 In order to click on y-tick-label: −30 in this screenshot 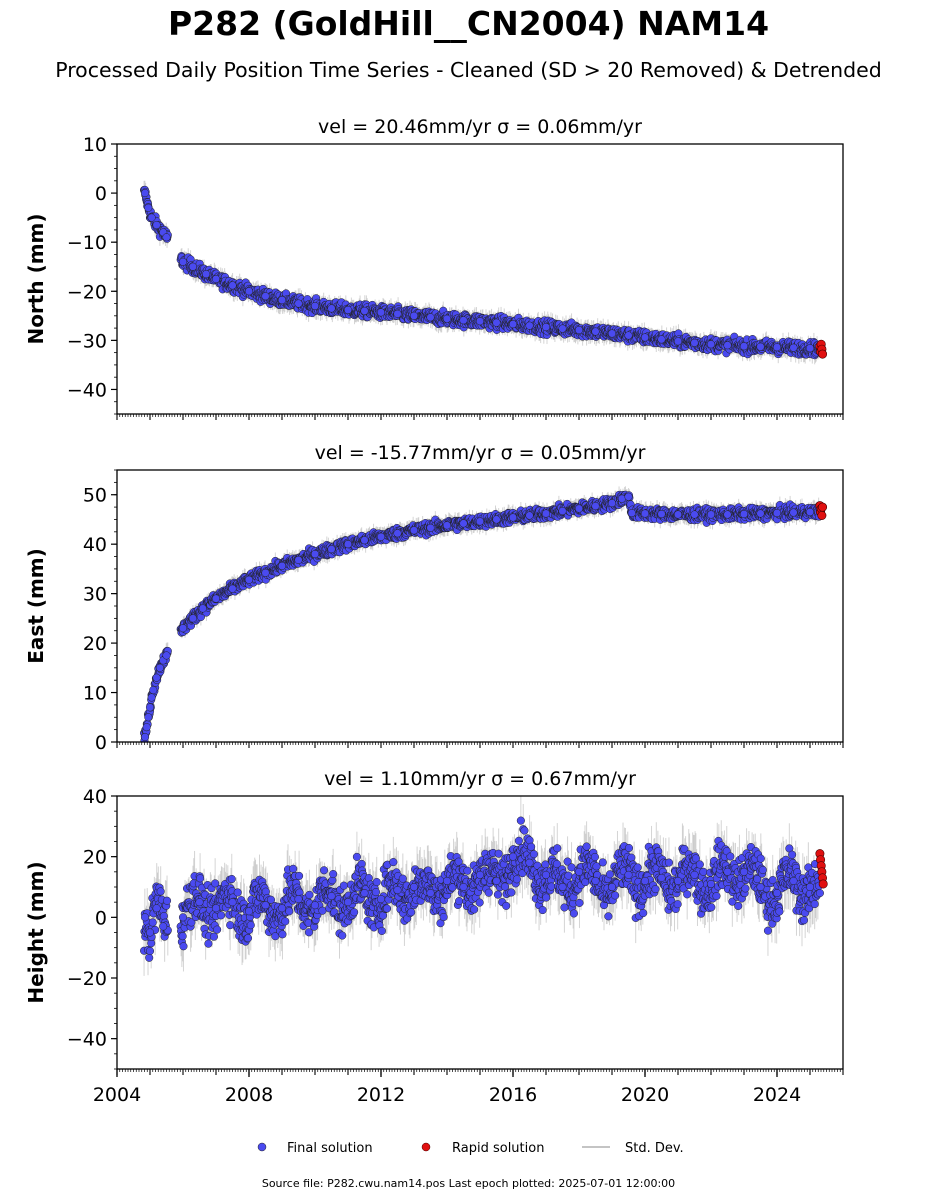, I will do `click(87, 341)`.